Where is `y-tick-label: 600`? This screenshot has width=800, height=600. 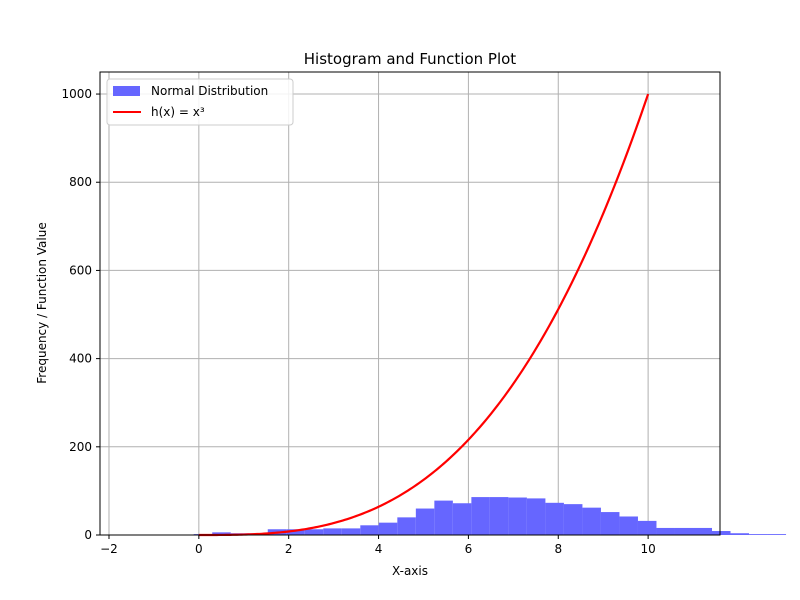 y-tick-label: 600 is located at coordinates (80, 270).